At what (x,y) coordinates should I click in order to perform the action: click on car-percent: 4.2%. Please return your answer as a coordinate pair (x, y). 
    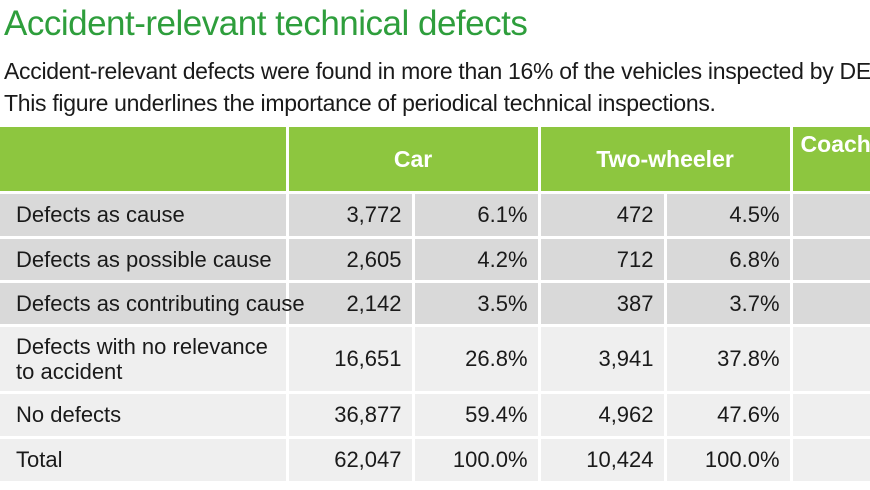
    Looking at the image, I should click on (477, 260).